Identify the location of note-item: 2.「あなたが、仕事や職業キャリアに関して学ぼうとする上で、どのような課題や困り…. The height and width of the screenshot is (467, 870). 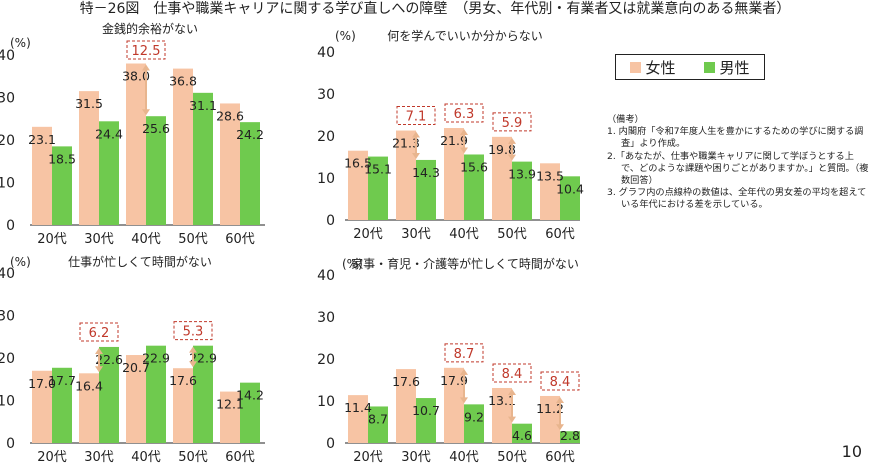
(738, 168).